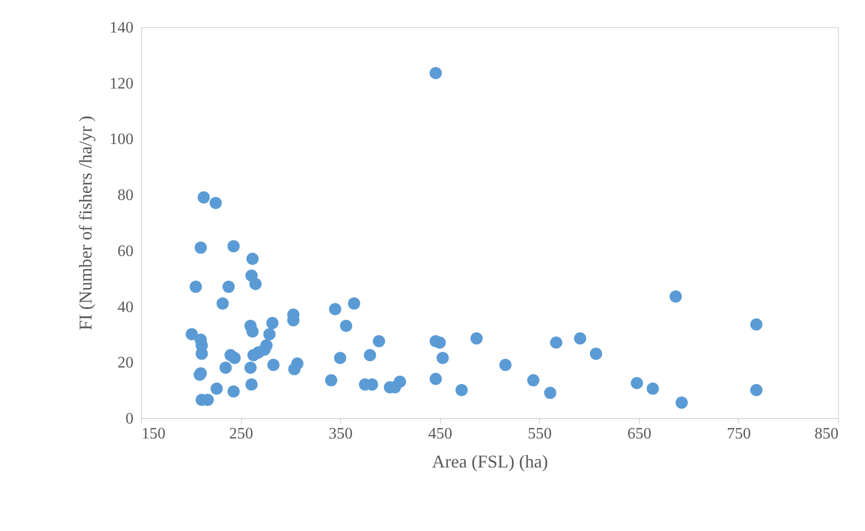  What do you see at coordinates (122, 28) in the screenshot?
I see `y-tick-label: 140` at bounding box center [122, 28].